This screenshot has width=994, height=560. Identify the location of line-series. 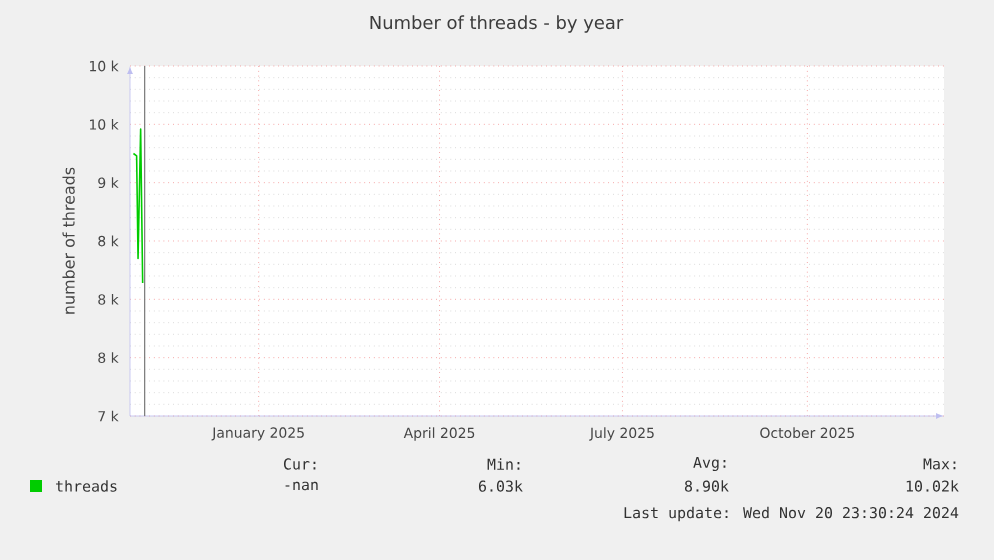
(138, 206).